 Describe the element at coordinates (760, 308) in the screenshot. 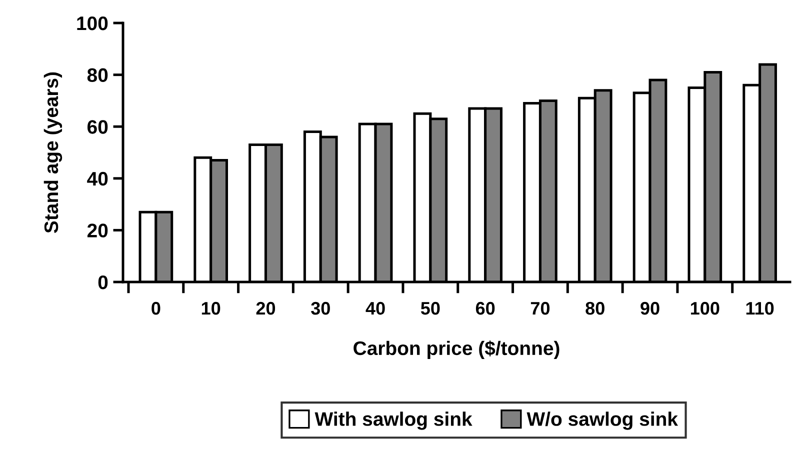

I see `x-tick-label: 110` at that location.